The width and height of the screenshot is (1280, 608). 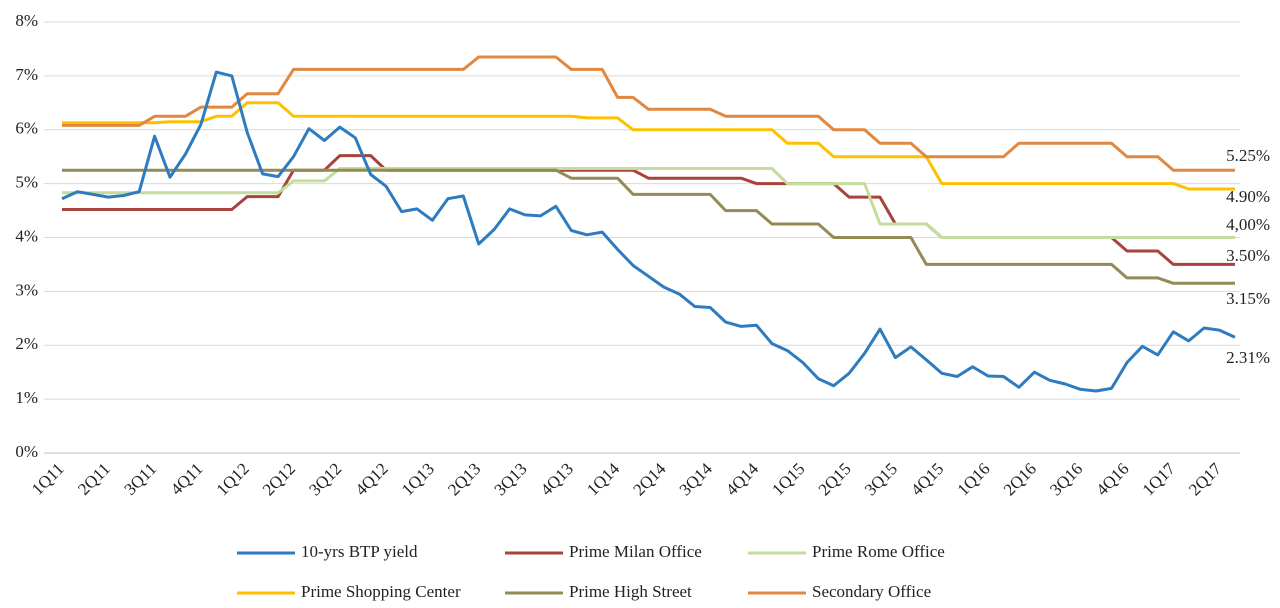 What do you see at coordinates (372, 479) in the screenshot?
I see `x-tick-label: 4Q12` at bounding box center [372, 479].